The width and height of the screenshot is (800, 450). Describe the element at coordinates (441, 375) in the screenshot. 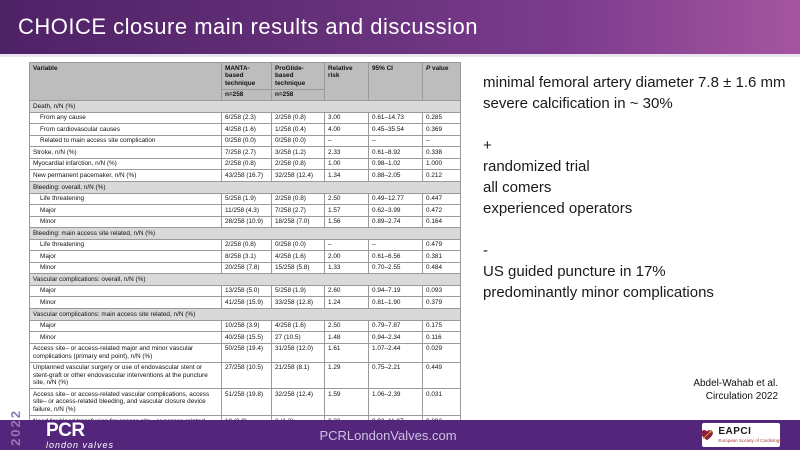

I see `p-value: 0.449` at that location.